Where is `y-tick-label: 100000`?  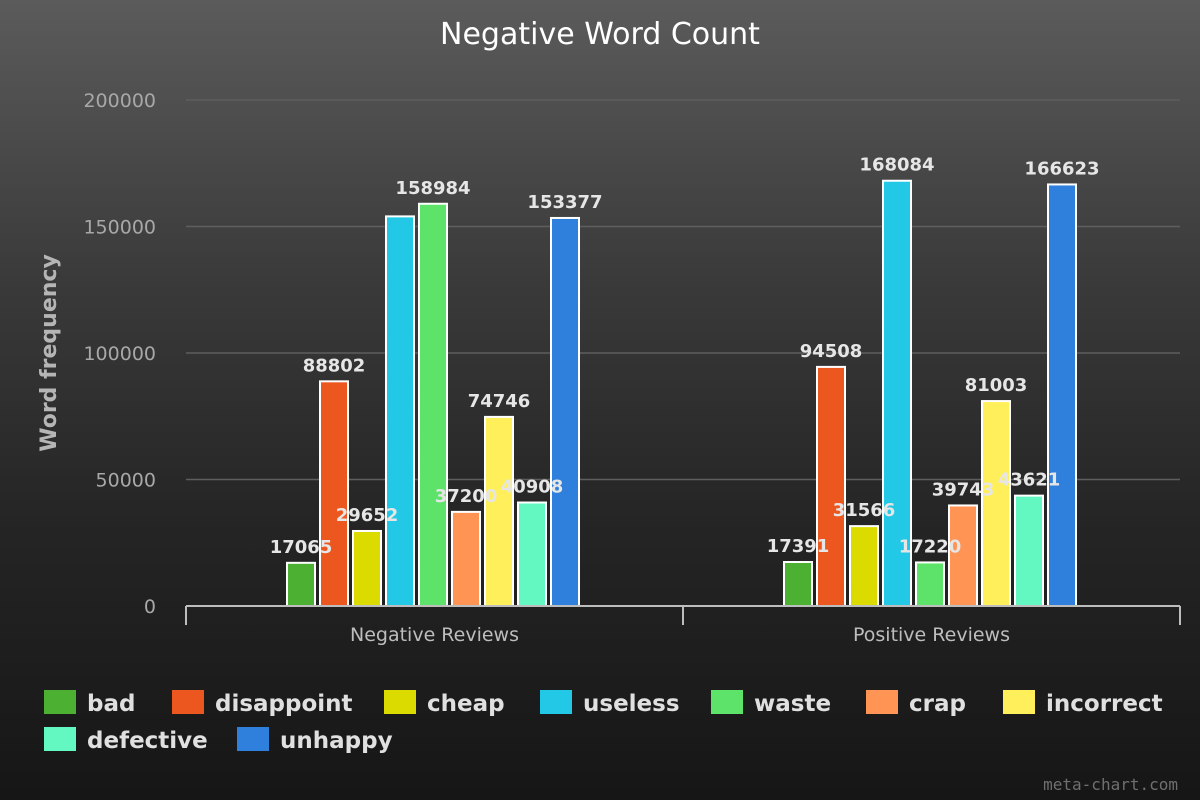
y-tick-label: 100000 is located at coordinates (119, 354).